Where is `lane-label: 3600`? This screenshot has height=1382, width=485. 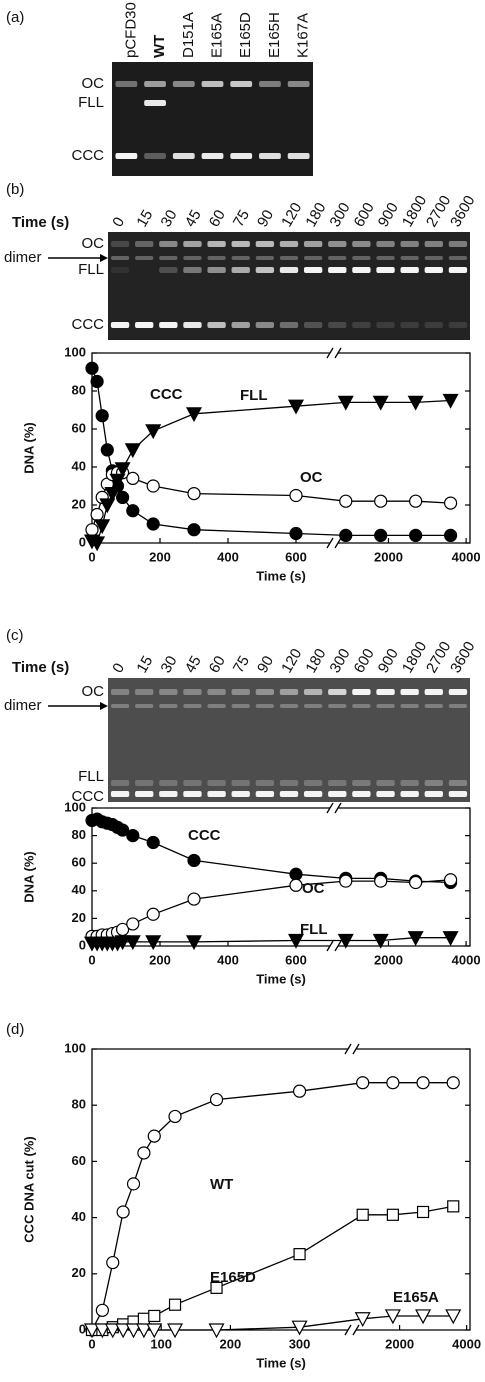 lane-label: 3600 is located at coordinates (462, 657).